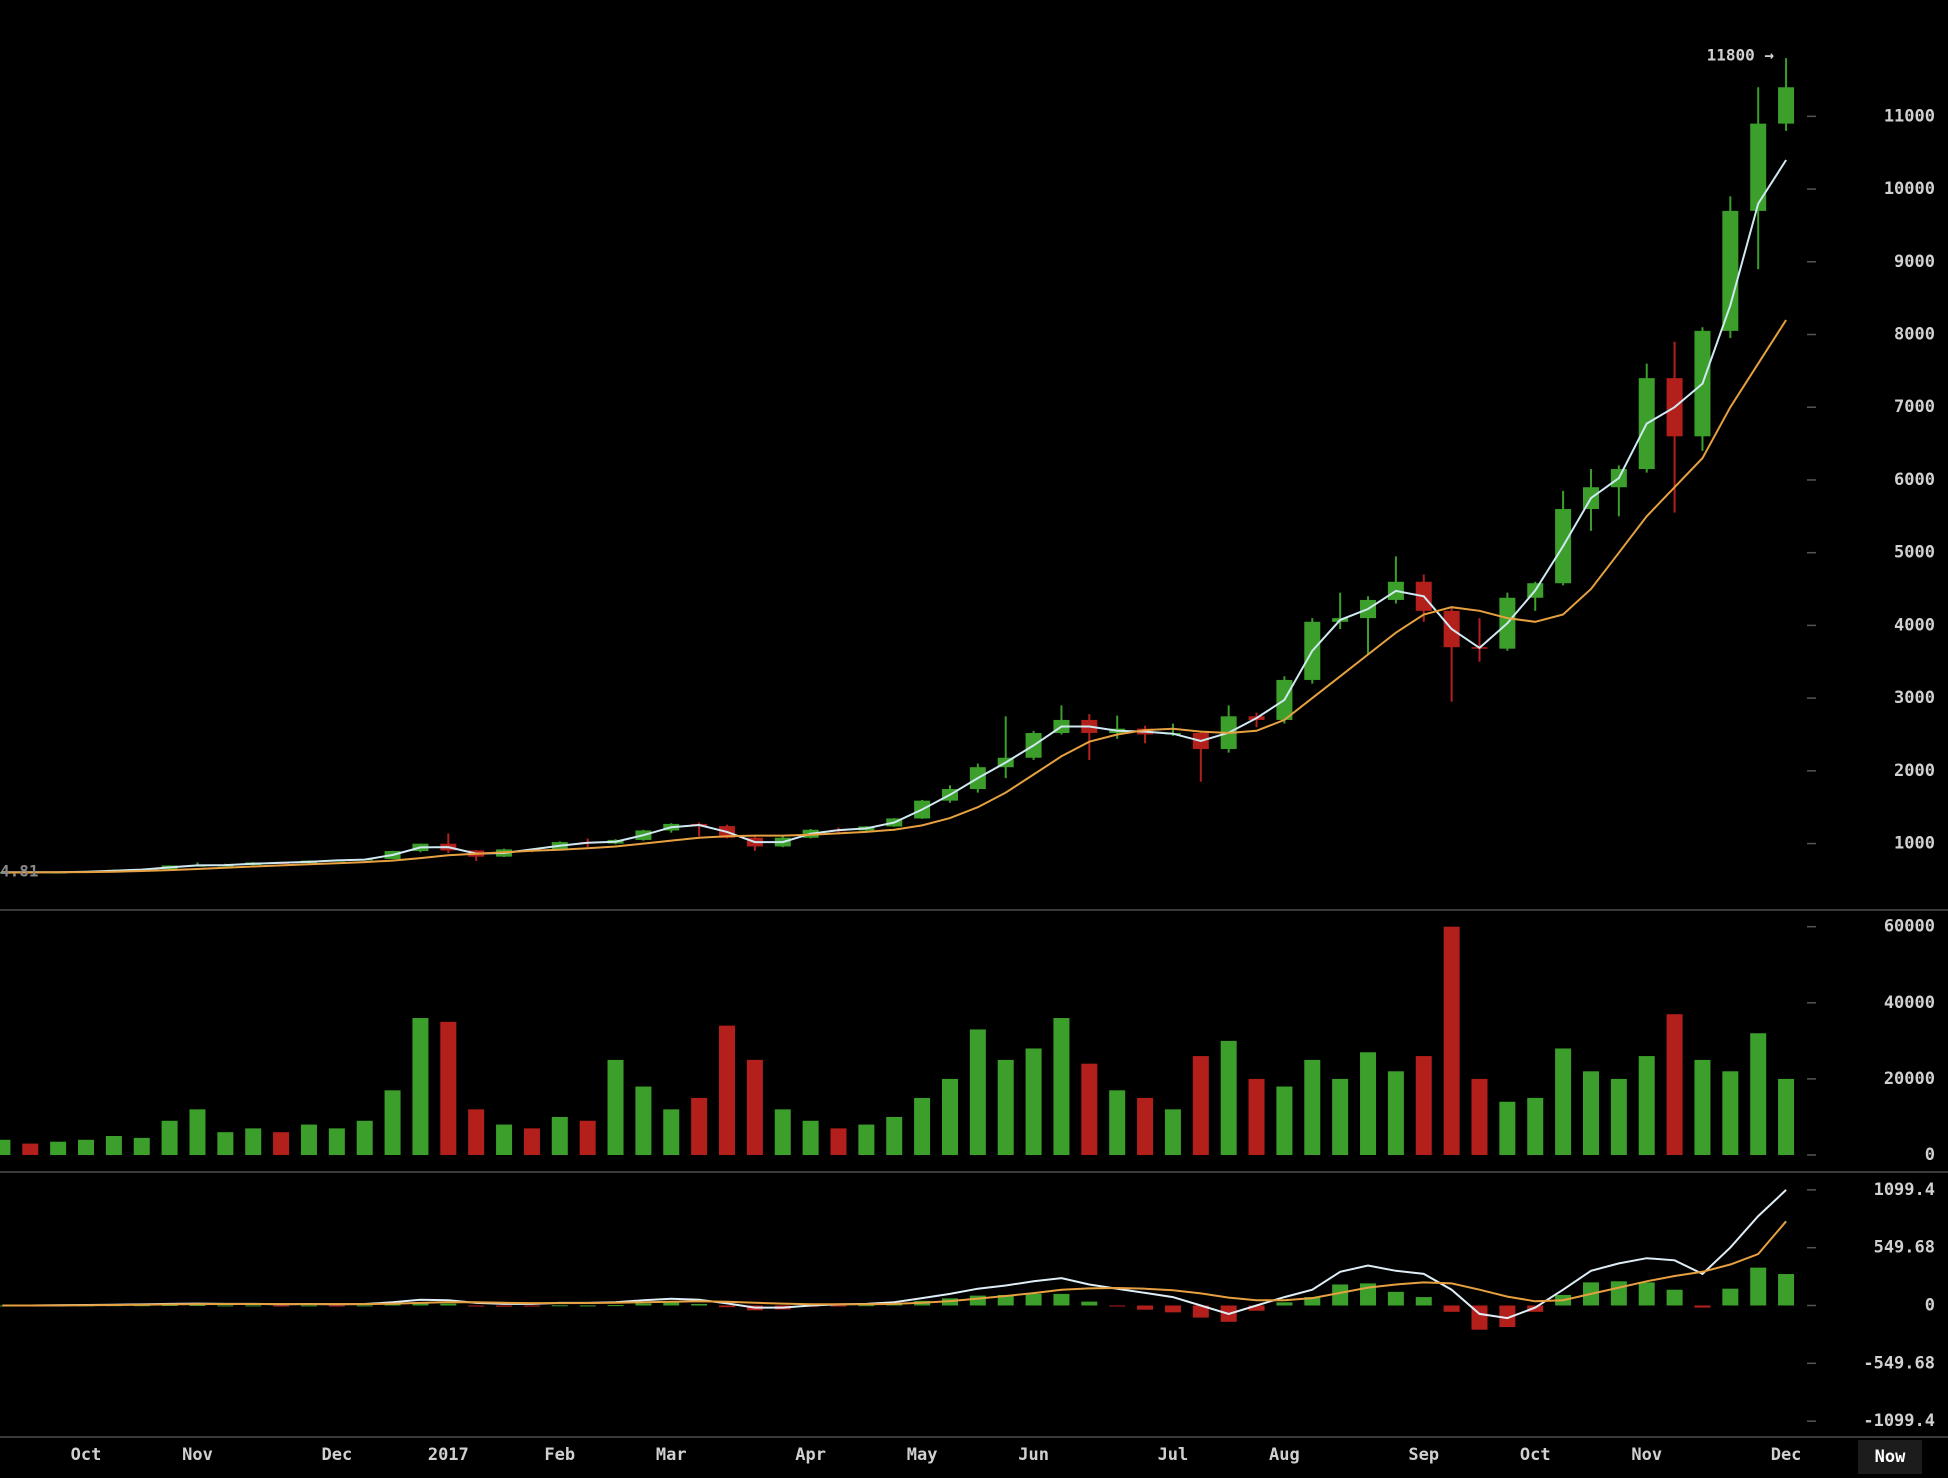 The image size is (1948, 1478). I want to click on now-label: Now, so click(1890, 1457).